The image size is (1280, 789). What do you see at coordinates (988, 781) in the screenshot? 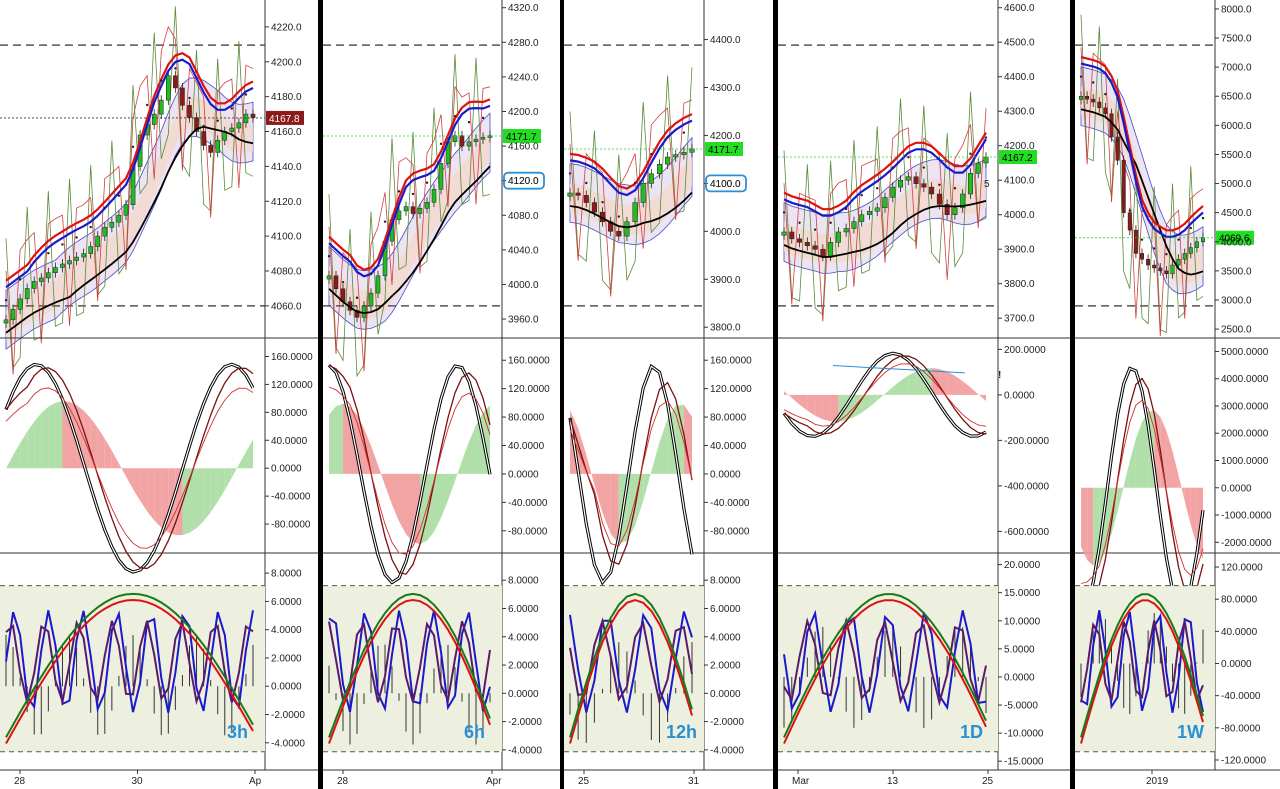
I see `x-tick-label: 25` at bounding box center [988, 781].